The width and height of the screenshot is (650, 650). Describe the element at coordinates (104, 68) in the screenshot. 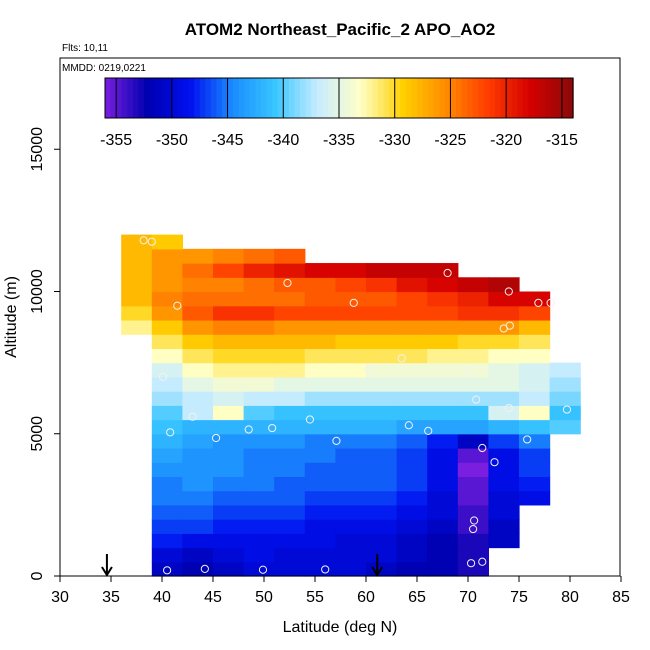

I see `mmdd-annotation: MMDD: 0219,0221` at that location.